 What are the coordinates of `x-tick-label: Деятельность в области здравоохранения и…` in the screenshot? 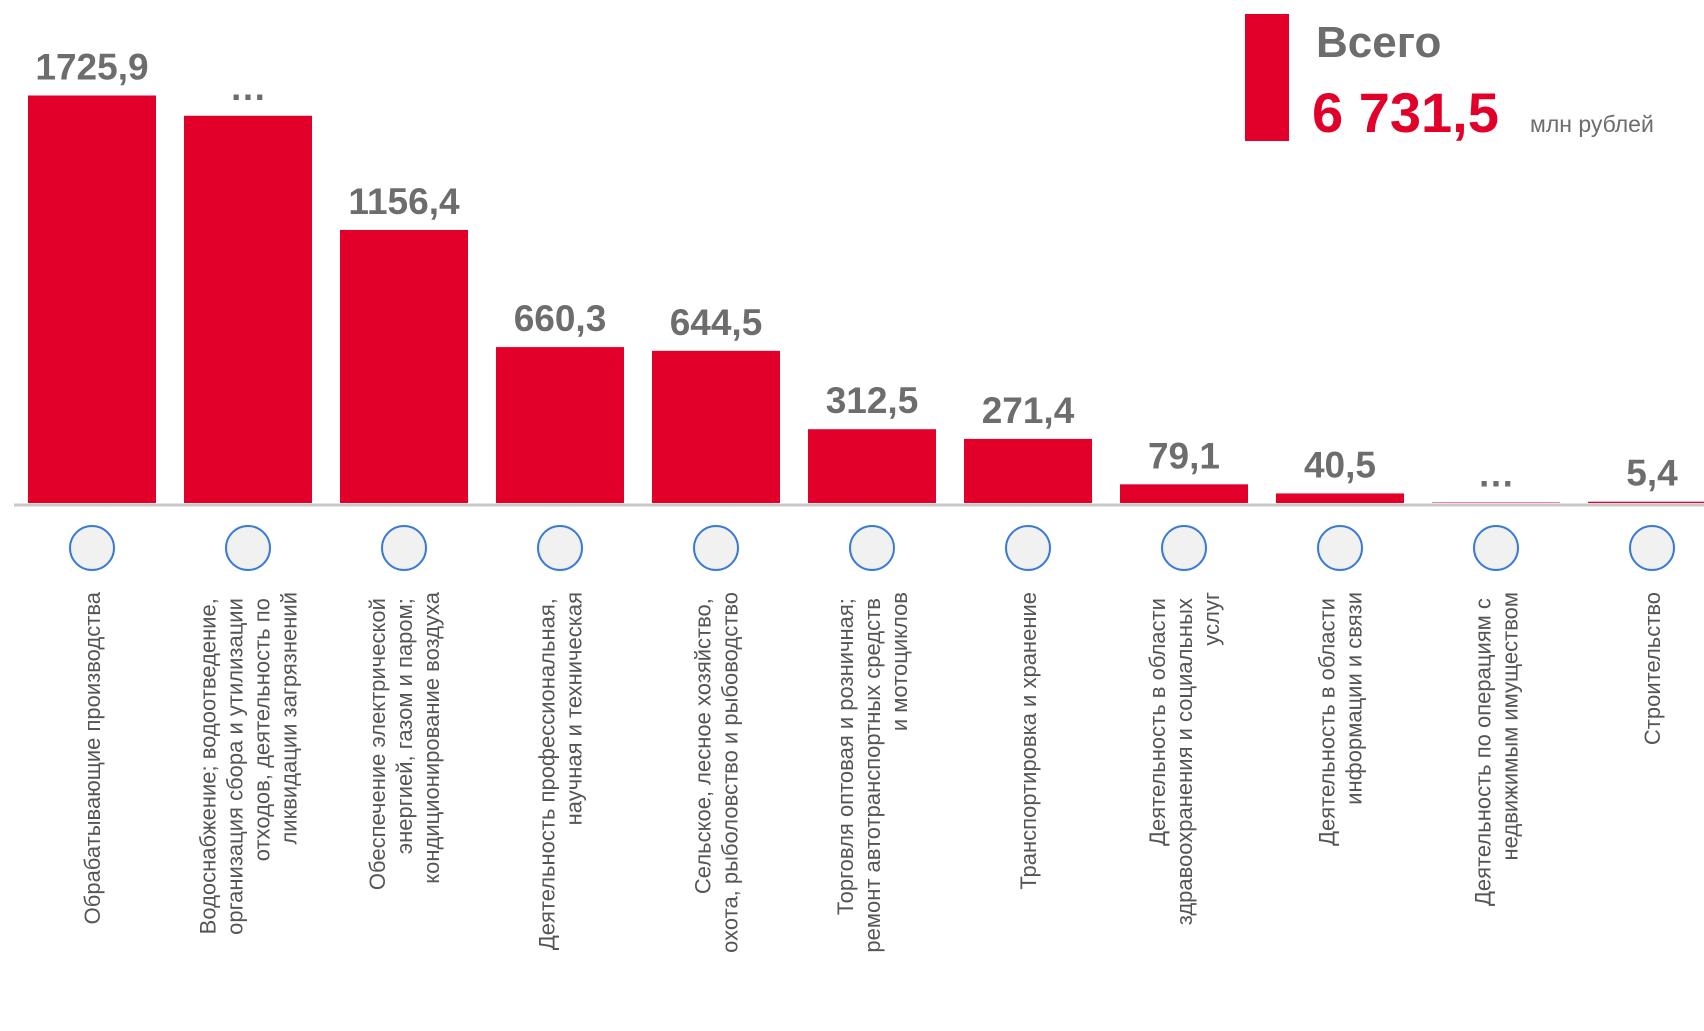 It's located at (1184, 758).